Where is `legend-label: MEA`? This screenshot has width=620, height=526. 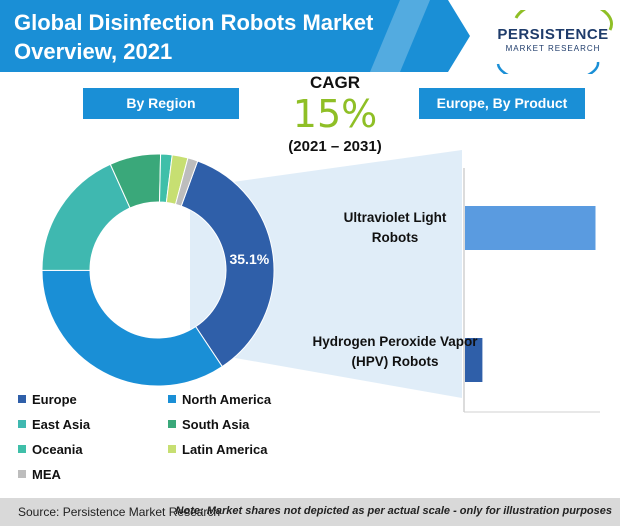
legend-label: MEA is located at coordinates (46, 474).